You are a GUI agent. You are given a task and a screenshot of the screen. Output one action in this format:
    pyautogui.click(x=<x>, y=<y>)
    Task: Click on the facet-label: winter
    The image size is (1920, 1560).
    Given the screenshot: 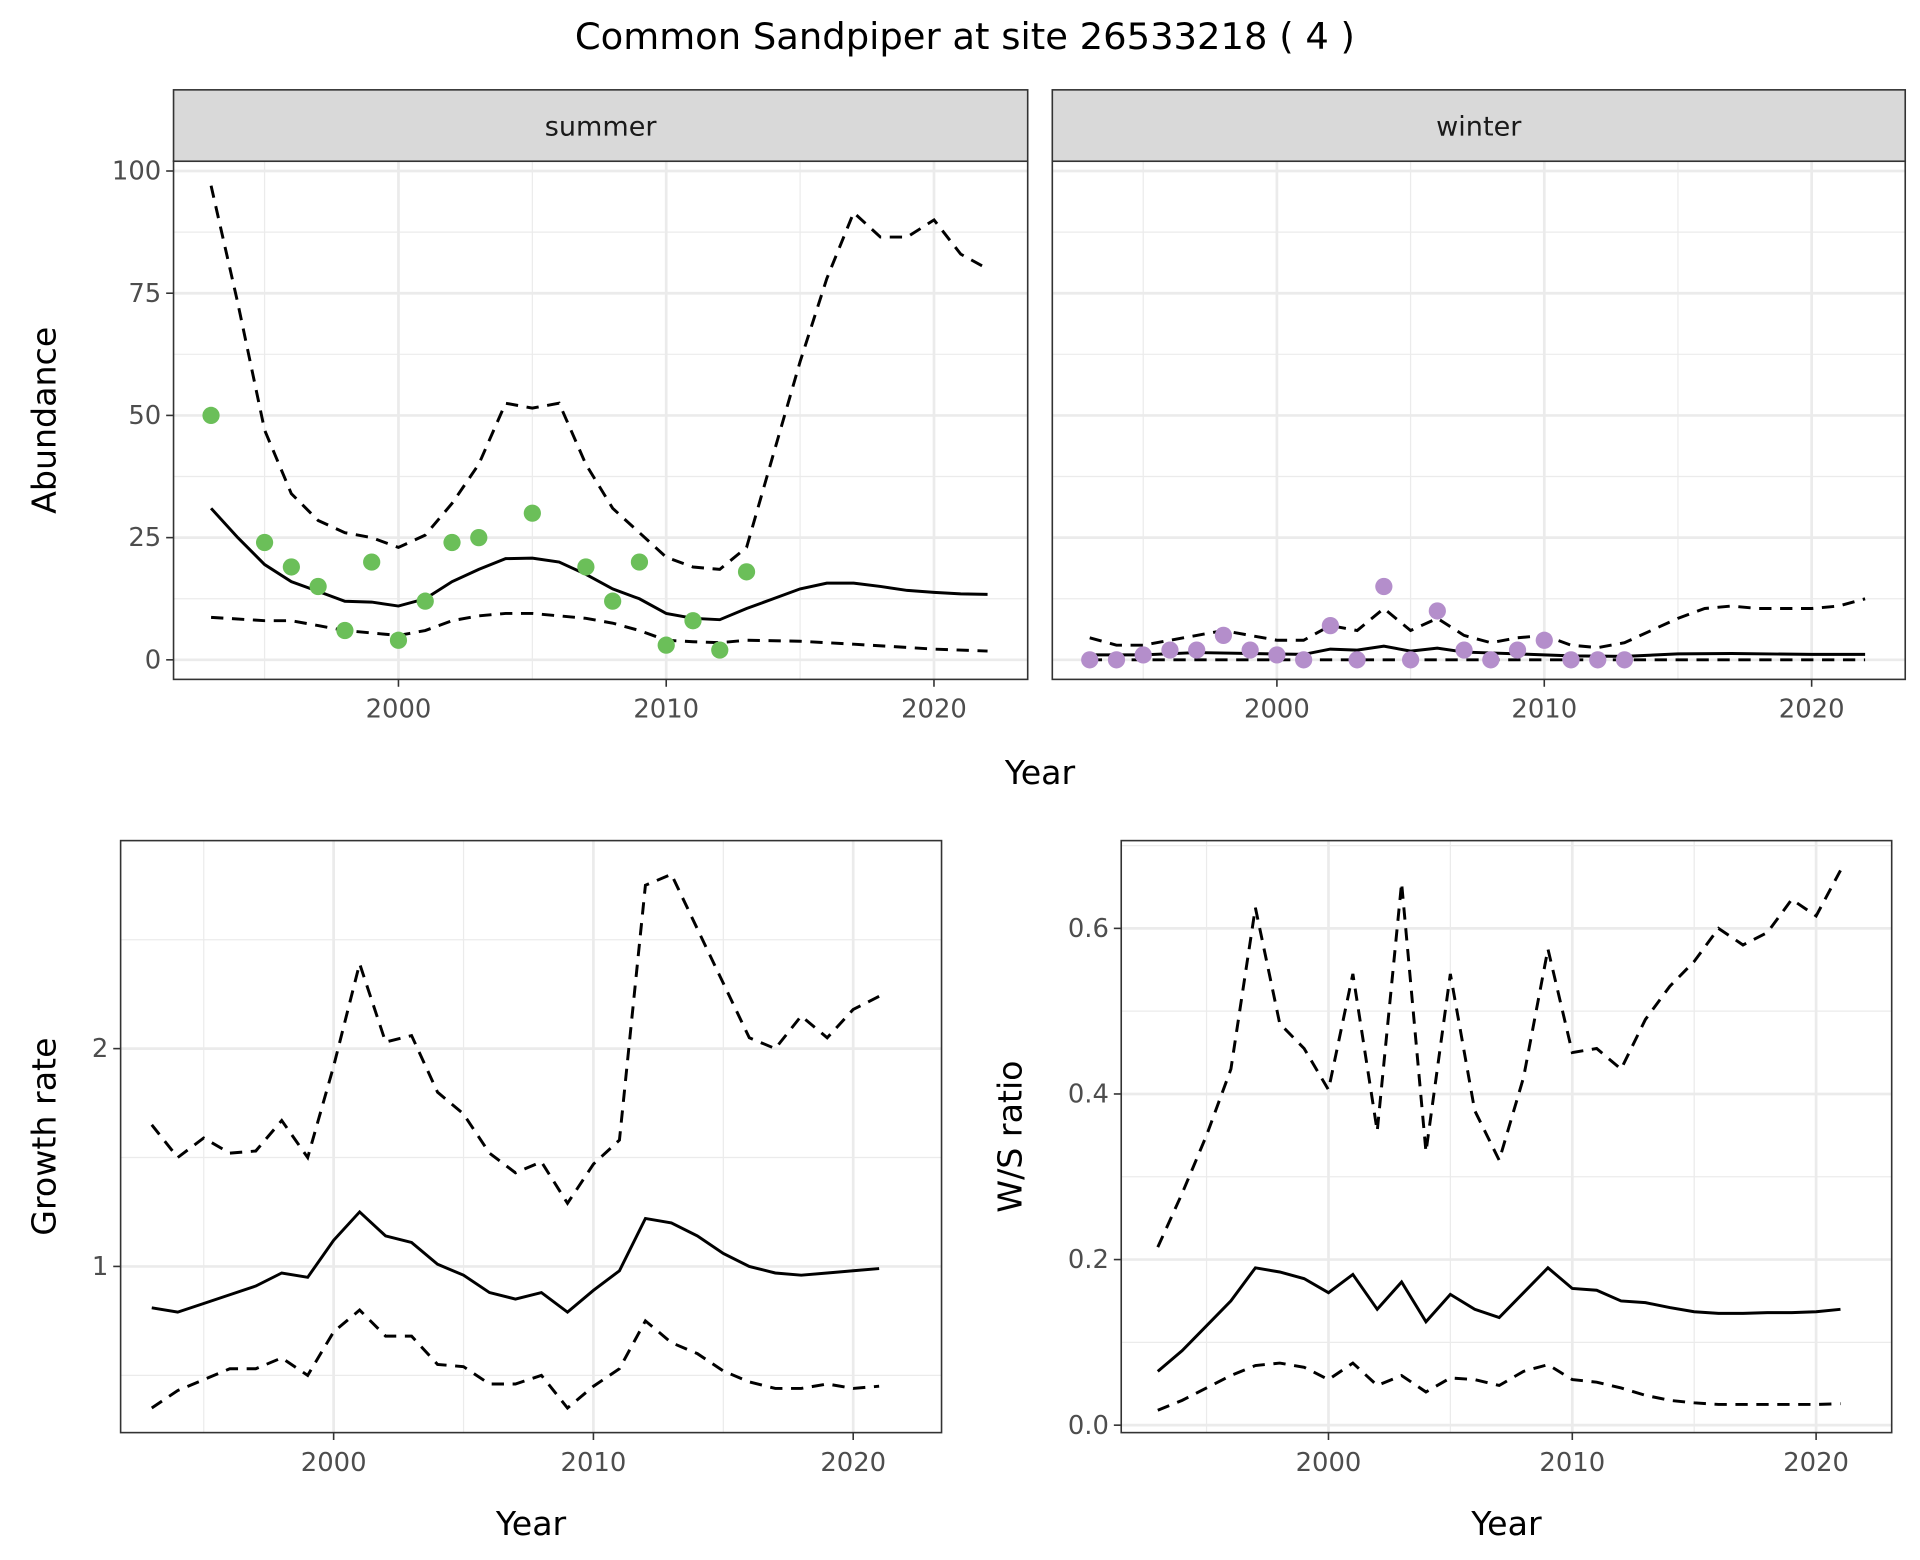 What is the action you would take?
    pyautogui.click(x=1479, y=126)
    